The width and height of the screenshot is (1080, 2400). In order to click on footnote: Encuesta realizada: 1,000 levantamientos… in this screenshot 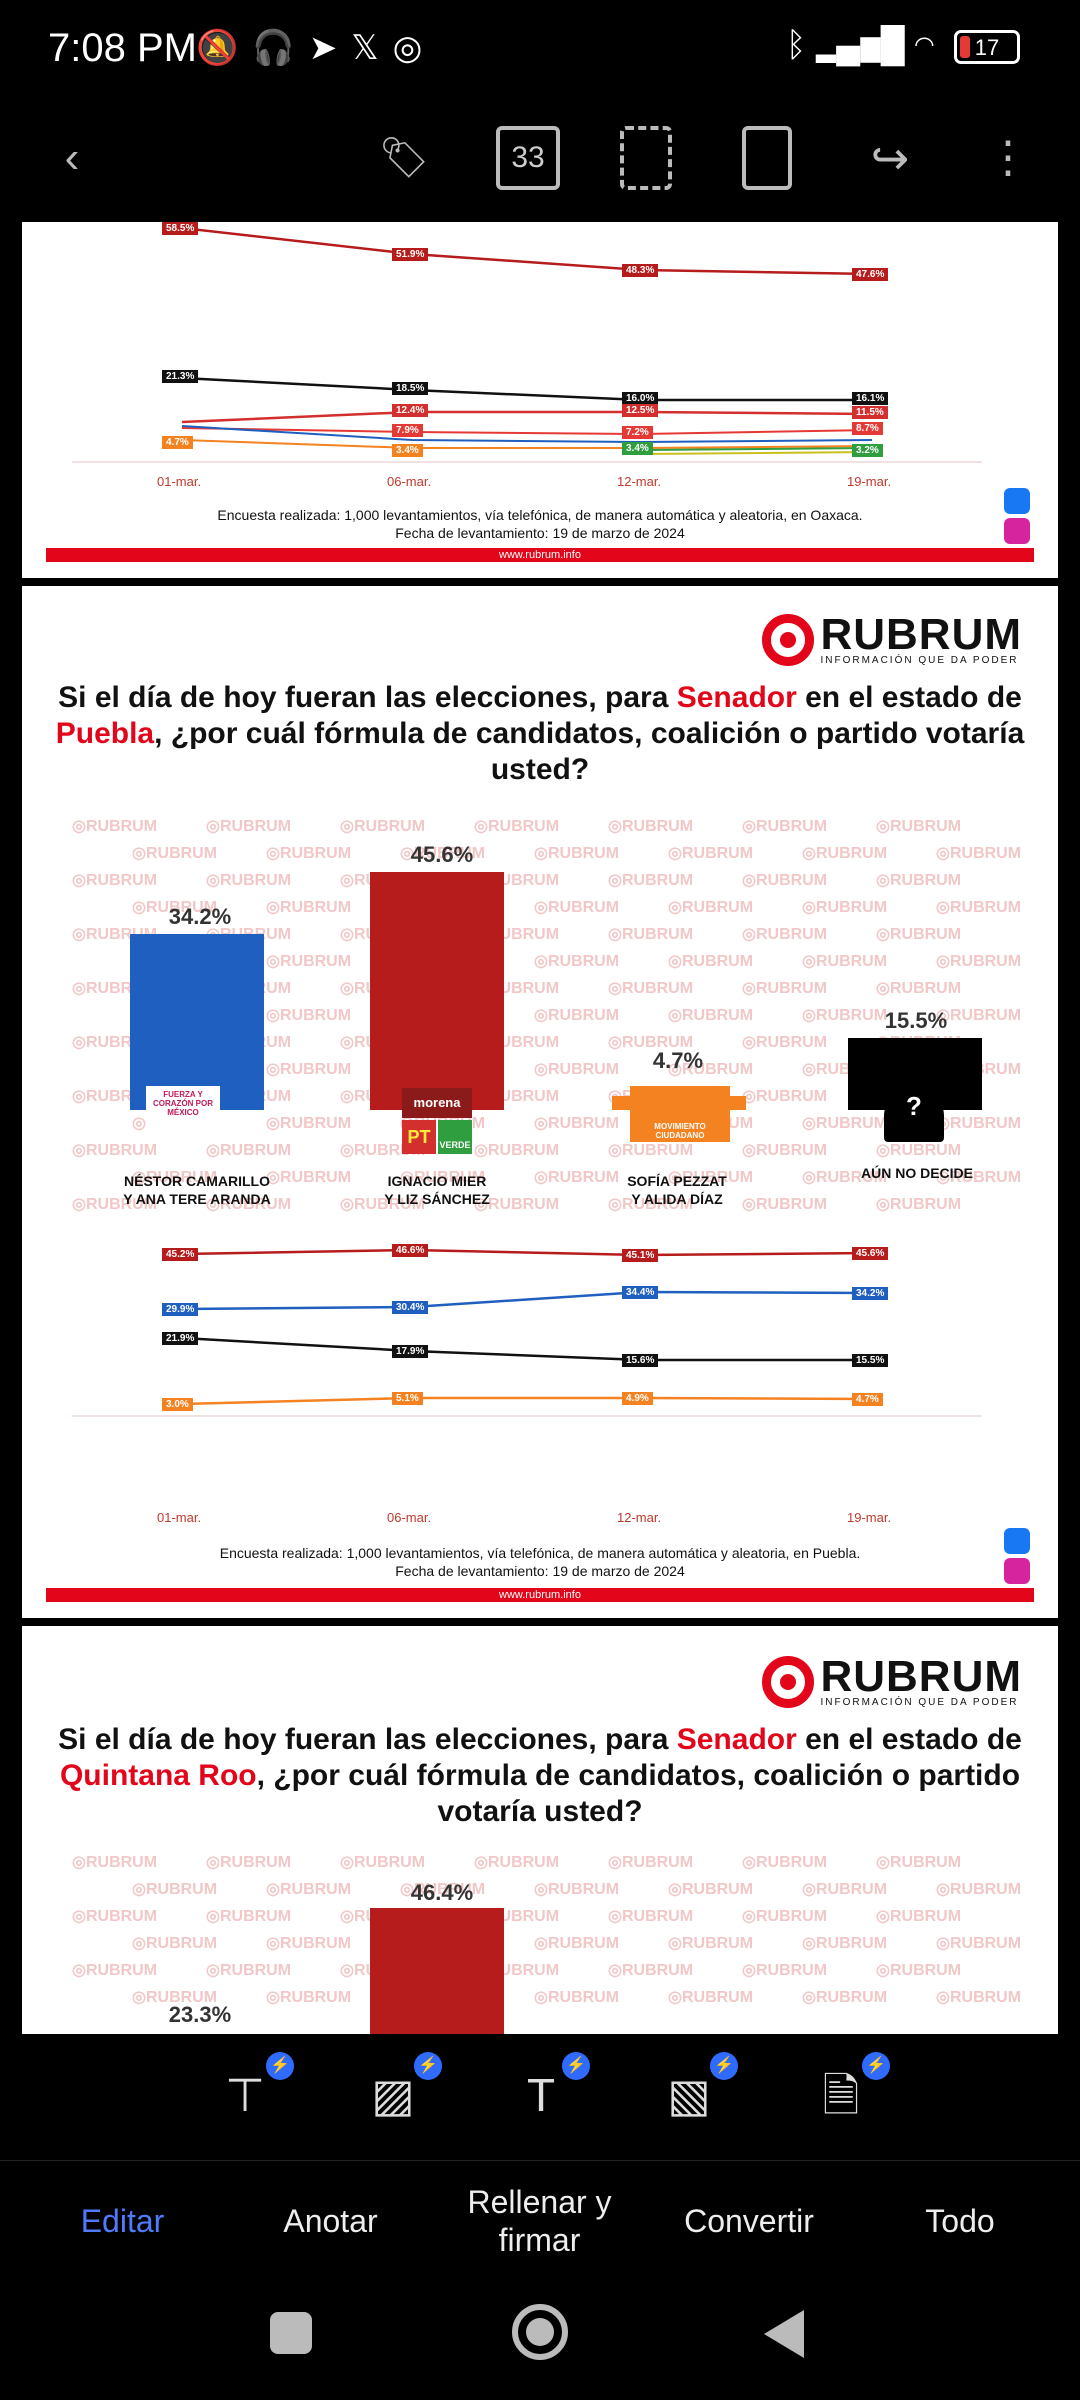, I will do `click(540, 515)`.